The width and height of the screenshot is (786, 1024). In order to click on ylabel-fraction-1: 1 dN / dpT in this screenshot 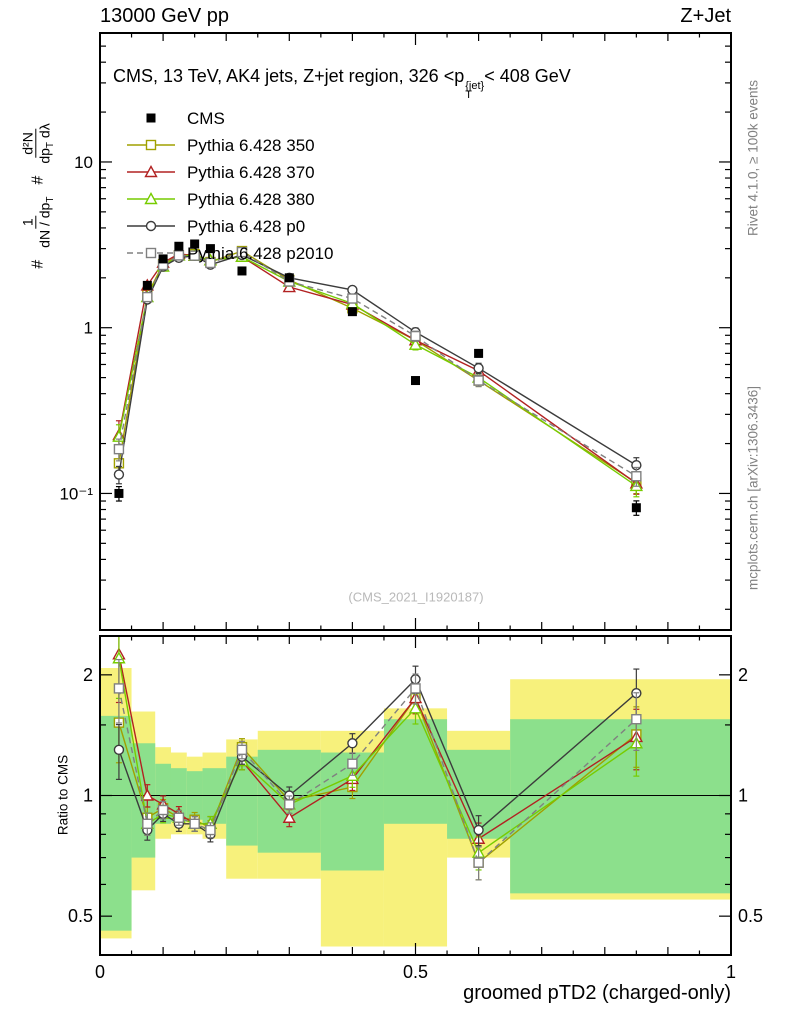, I will do `click(38, 222)`.